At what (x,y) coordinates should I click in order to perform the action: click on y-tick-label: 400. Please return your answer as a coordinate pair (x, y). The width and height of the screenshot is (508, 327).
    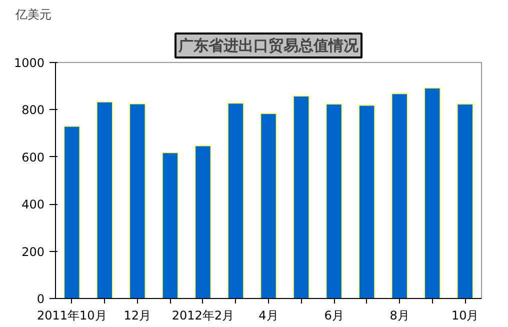
    Looking at the image, I should click on (33, 205).